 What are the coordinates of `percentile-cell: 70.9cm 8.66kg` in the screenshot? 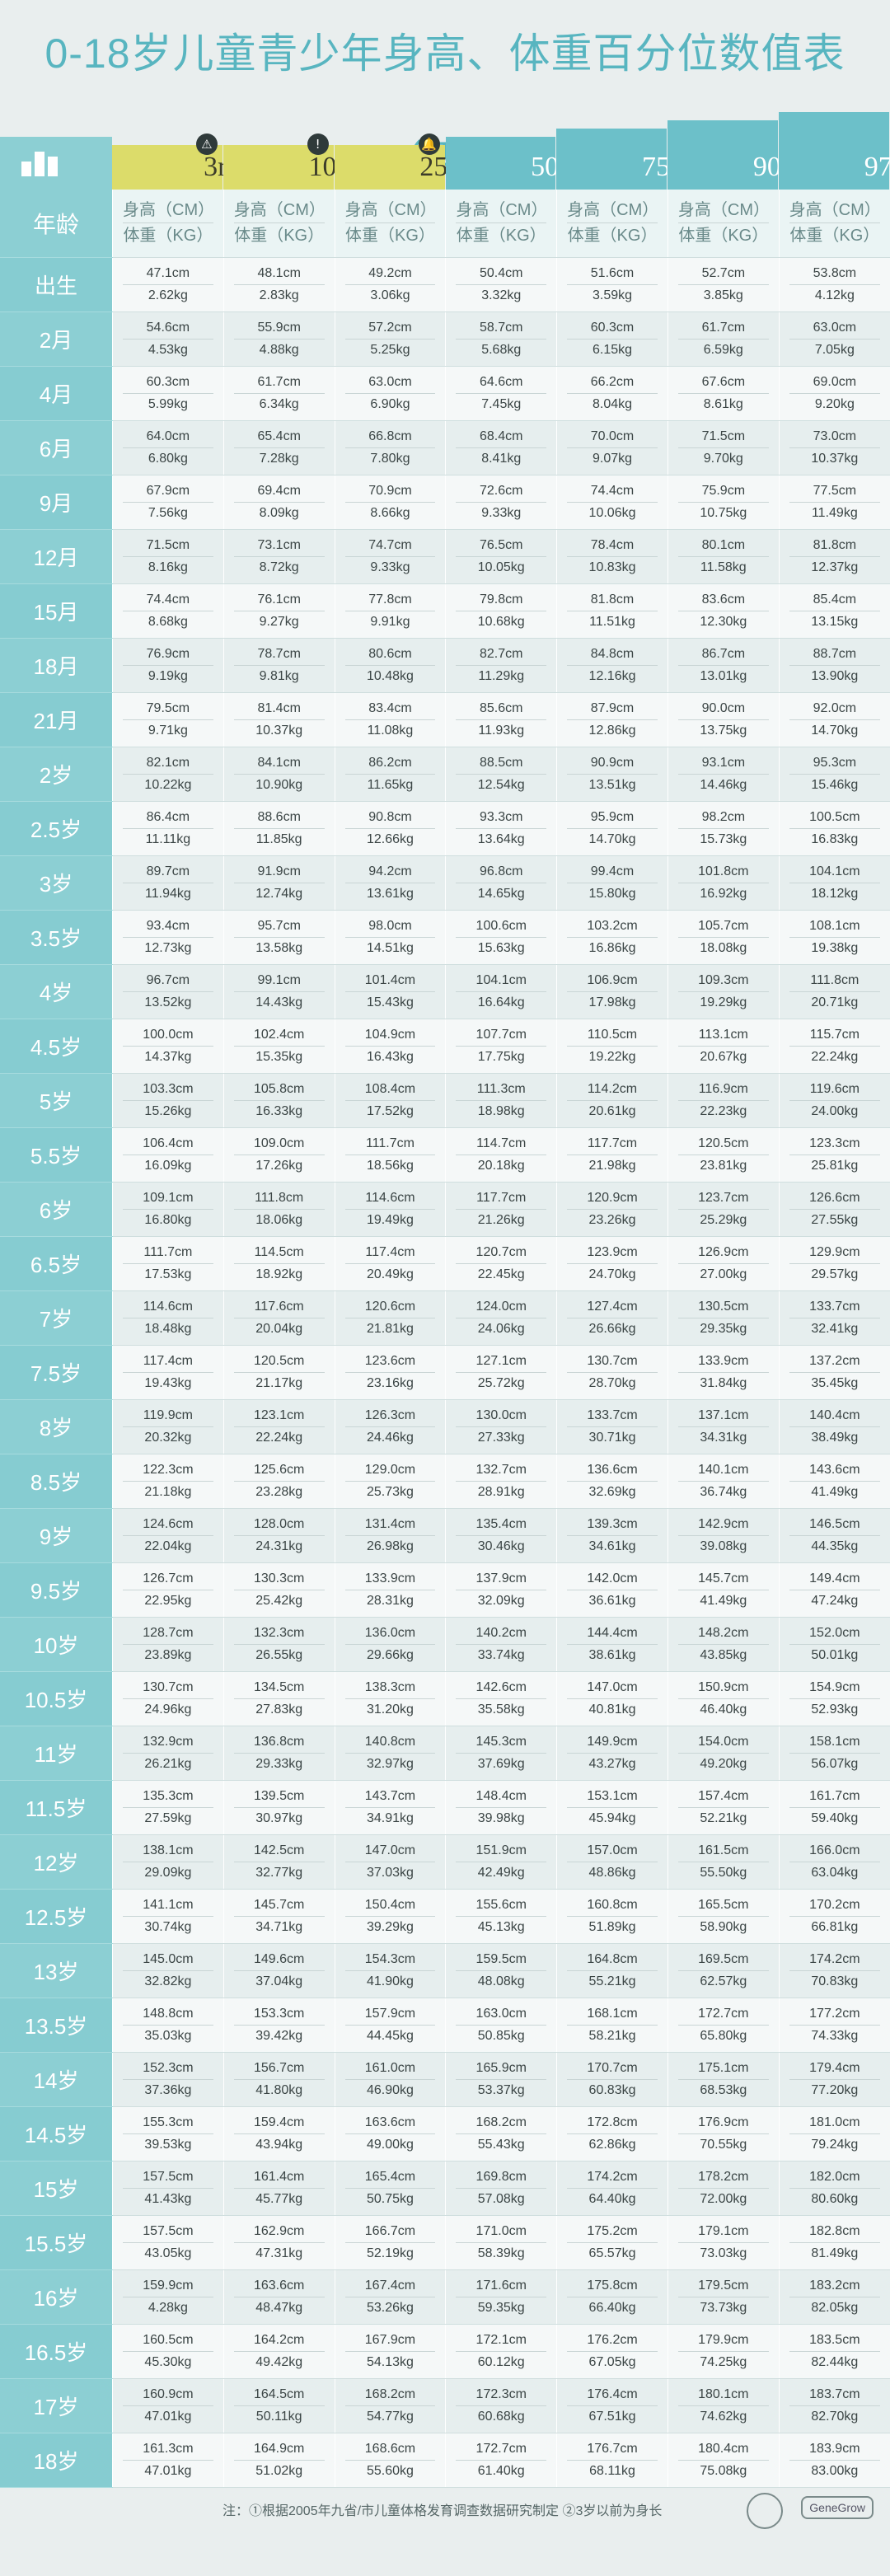 It's located at (390, 502).